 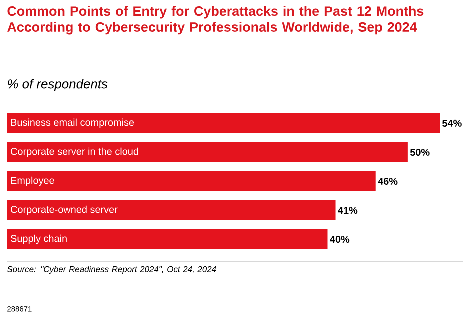 I want to click on data-label: 40%, so click(x=340, y=240).